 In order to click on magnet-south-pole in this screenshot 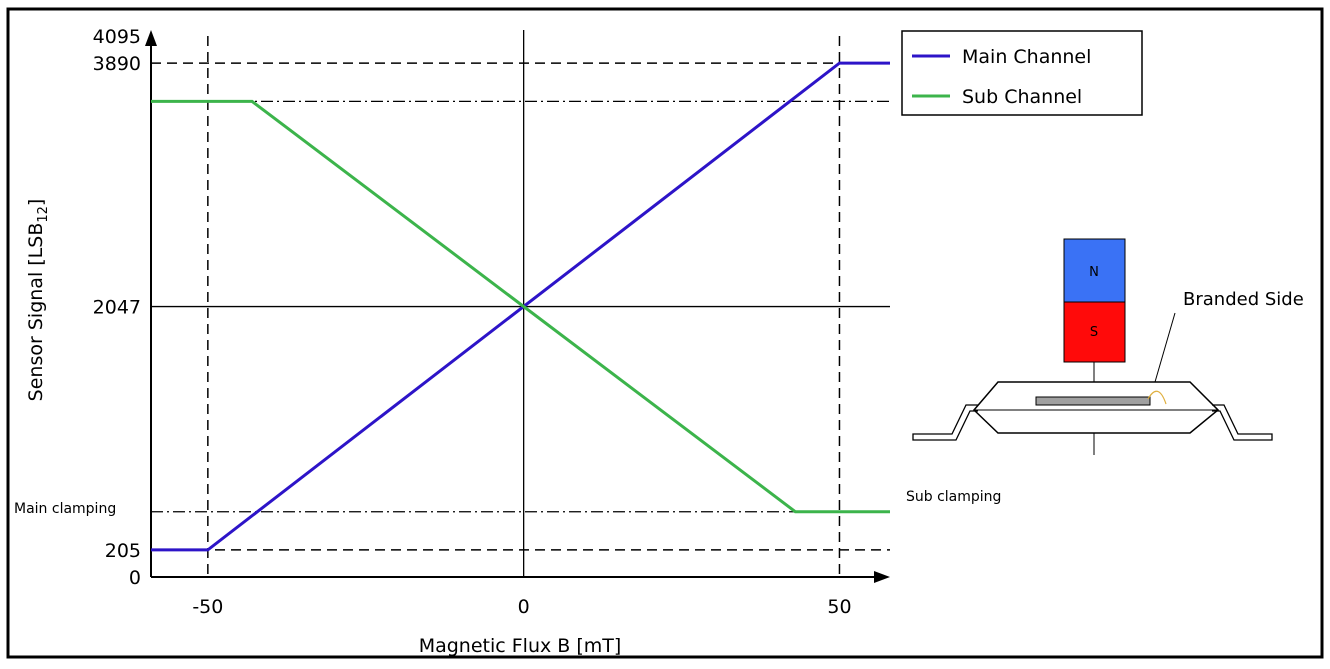, I will do `click(1094, 332)`.